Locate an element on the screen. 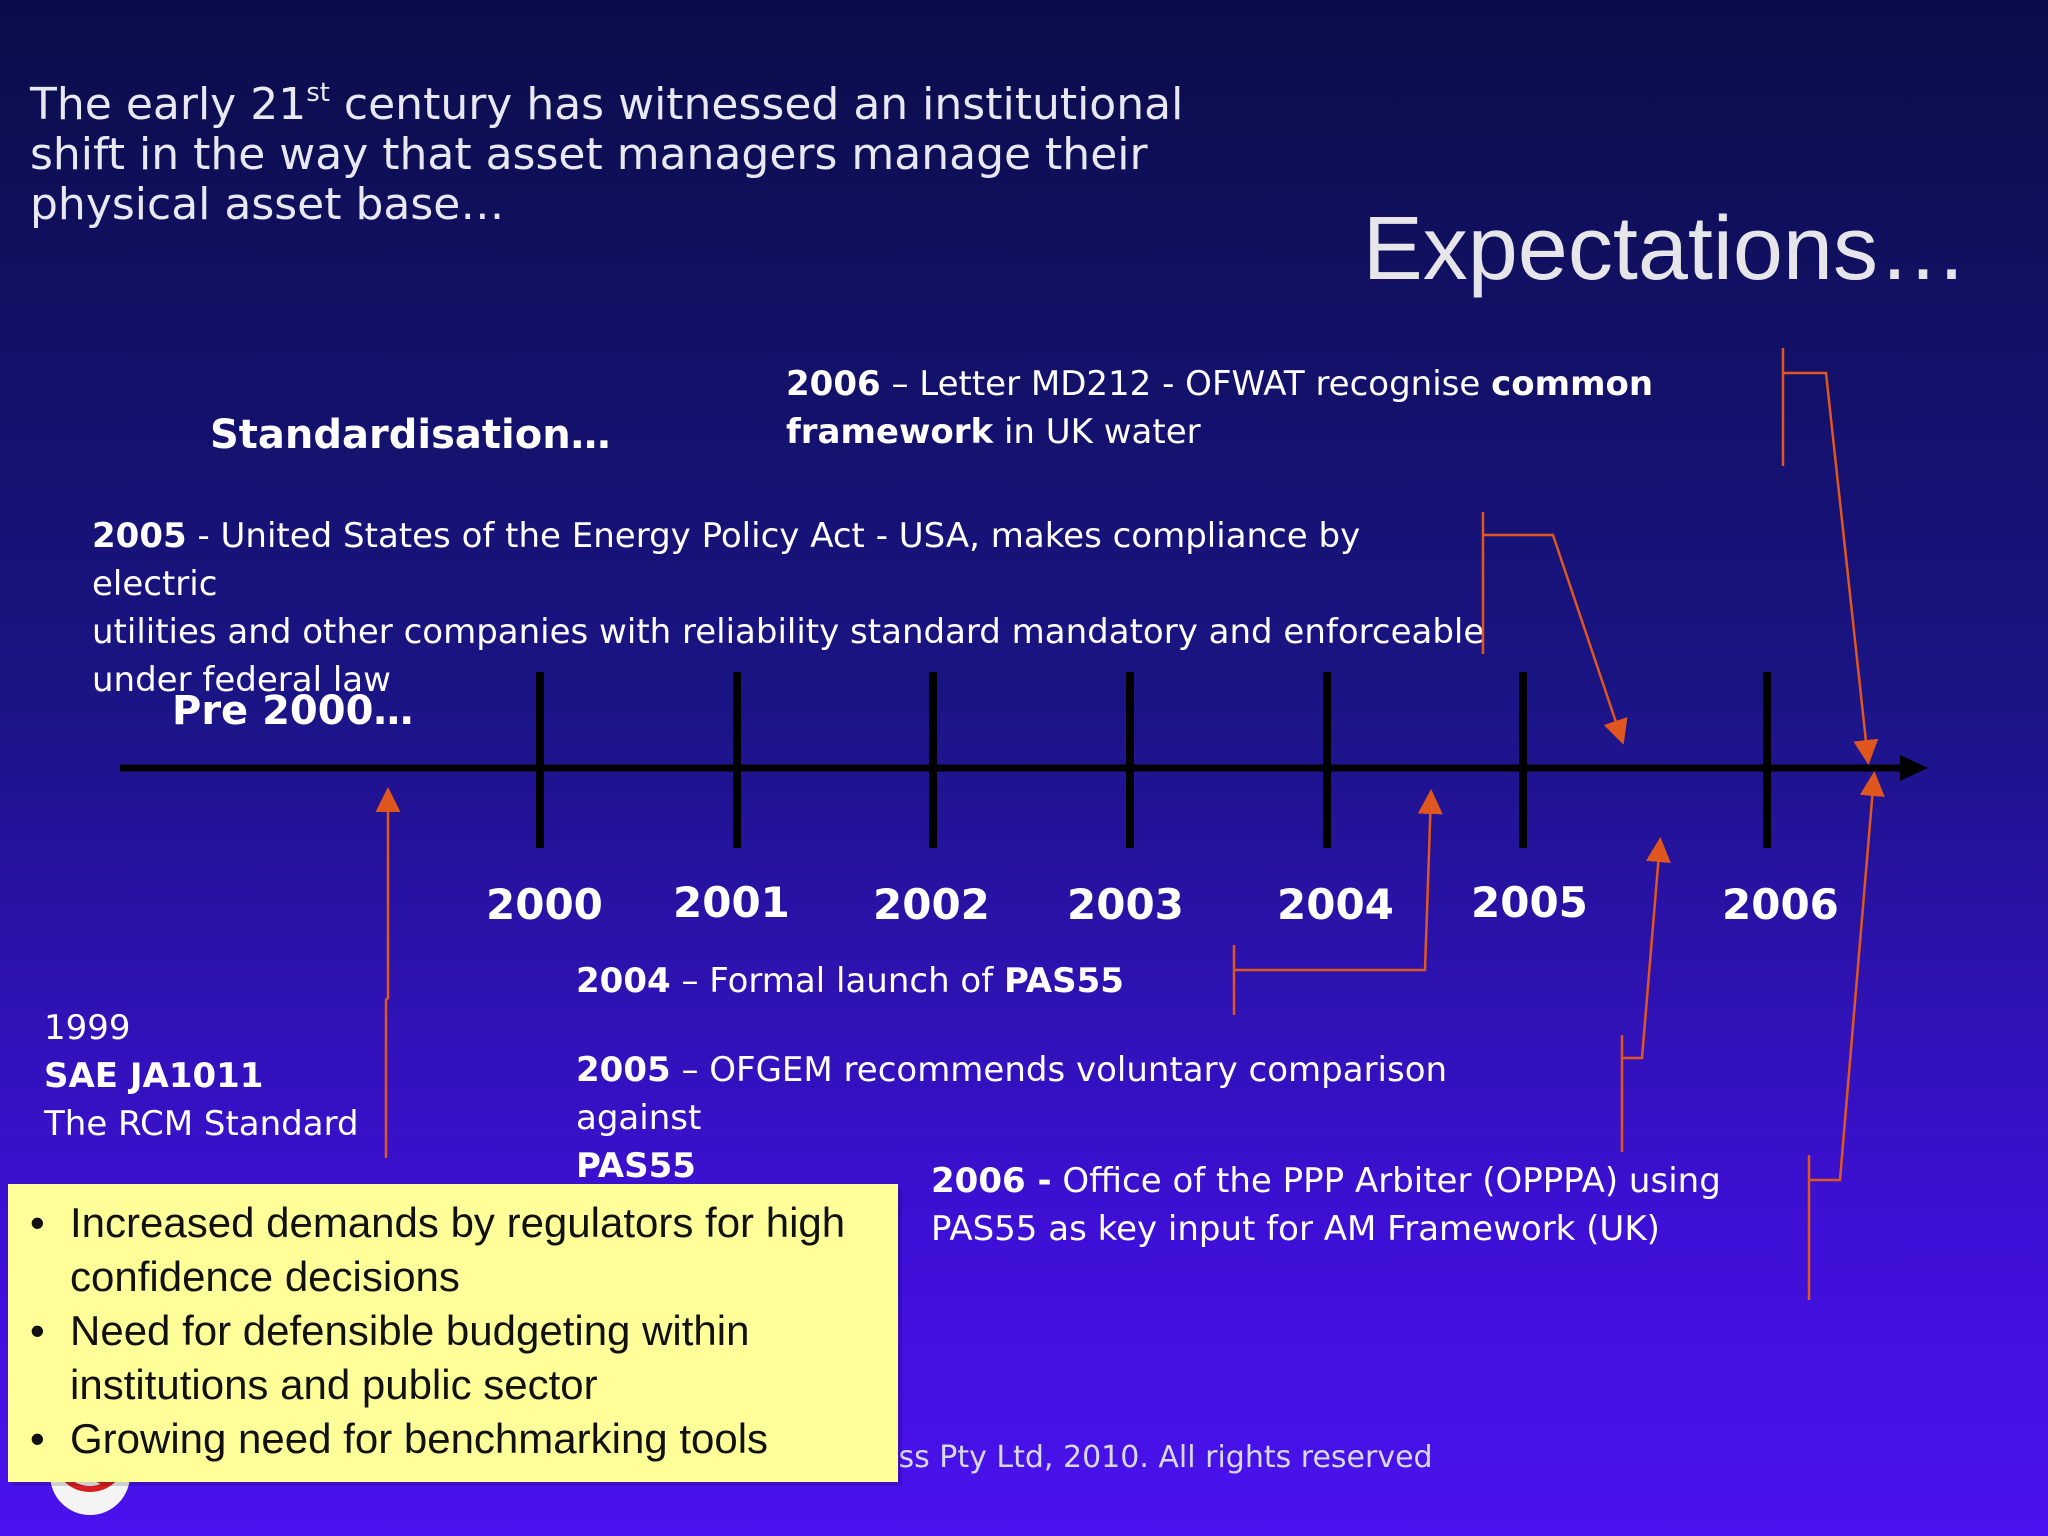 Image resolution: width=2048 pixels, height=1536 pixels. event-2004-pas55-launch: 2004 – Formal launch of PAS55 is located at coordinates (850, 981).